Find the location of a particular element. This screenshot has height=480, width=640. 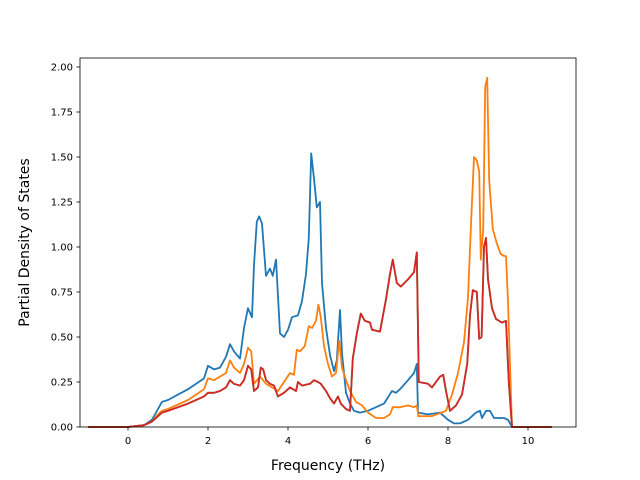

y-tick-label: 1.50 is located at coordinates (62, 158).